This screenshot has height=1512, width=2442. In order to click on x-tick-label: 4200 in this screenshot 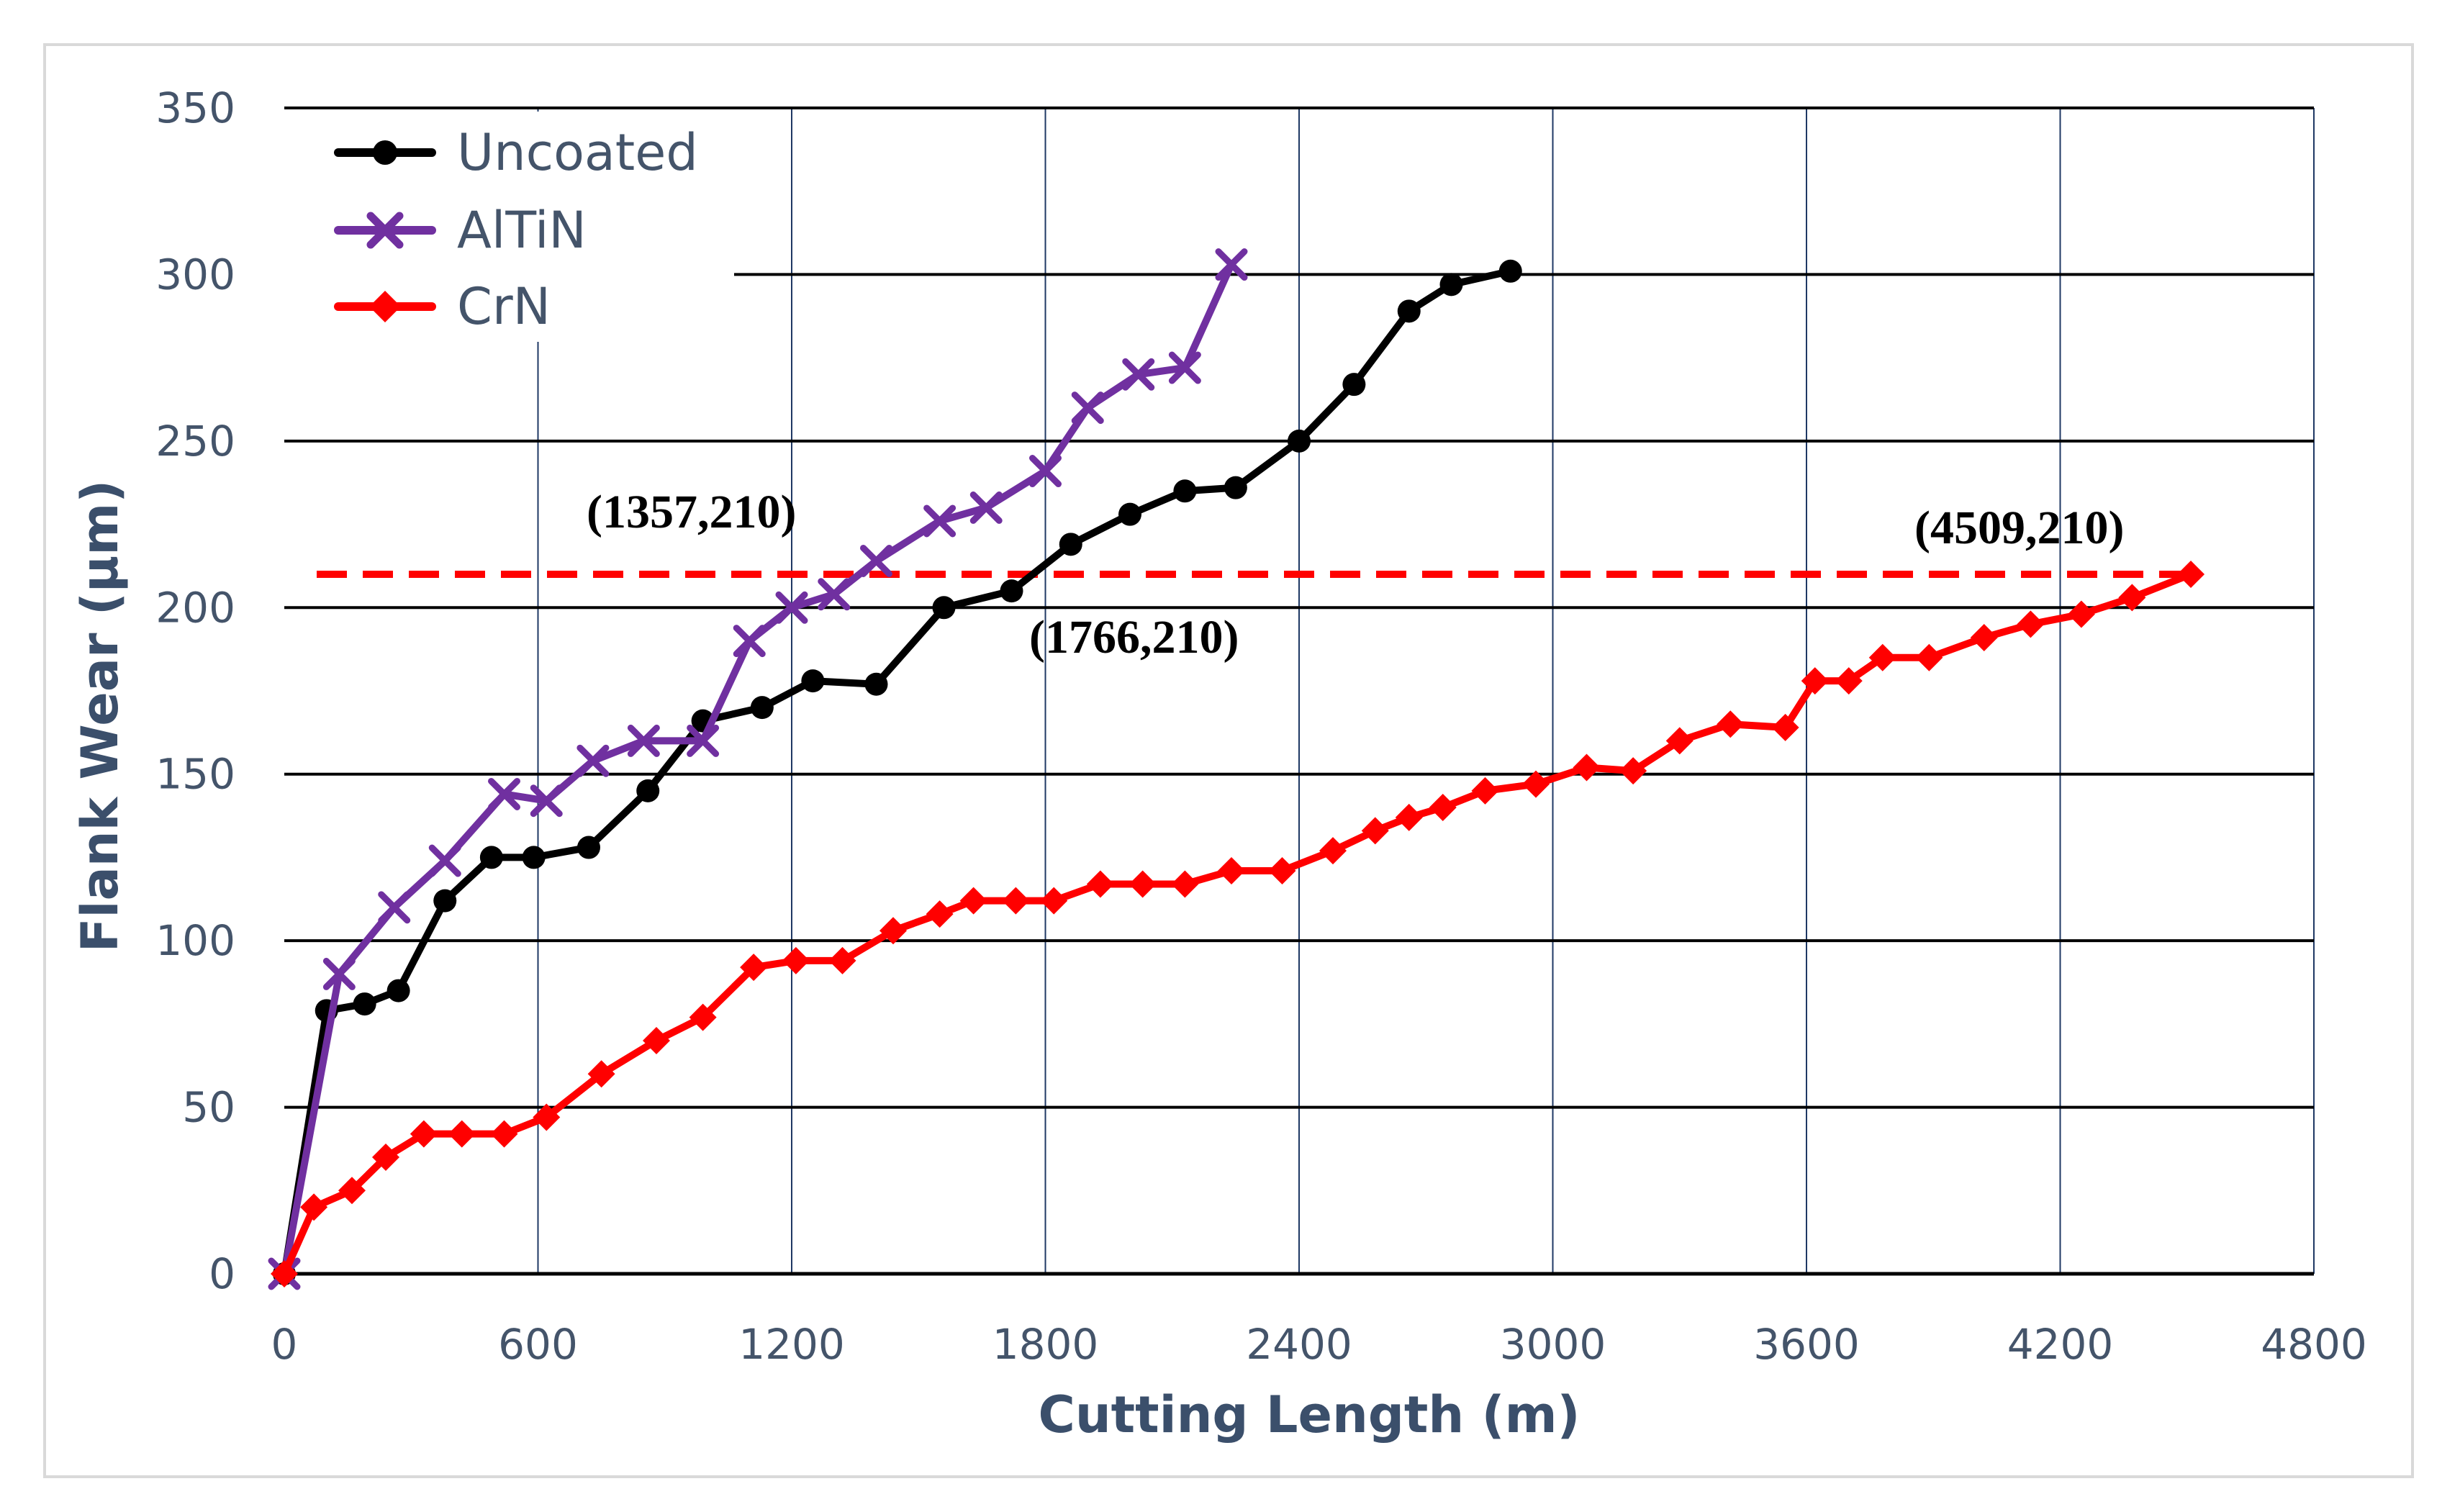, I will do `click(2060, 1345)`.